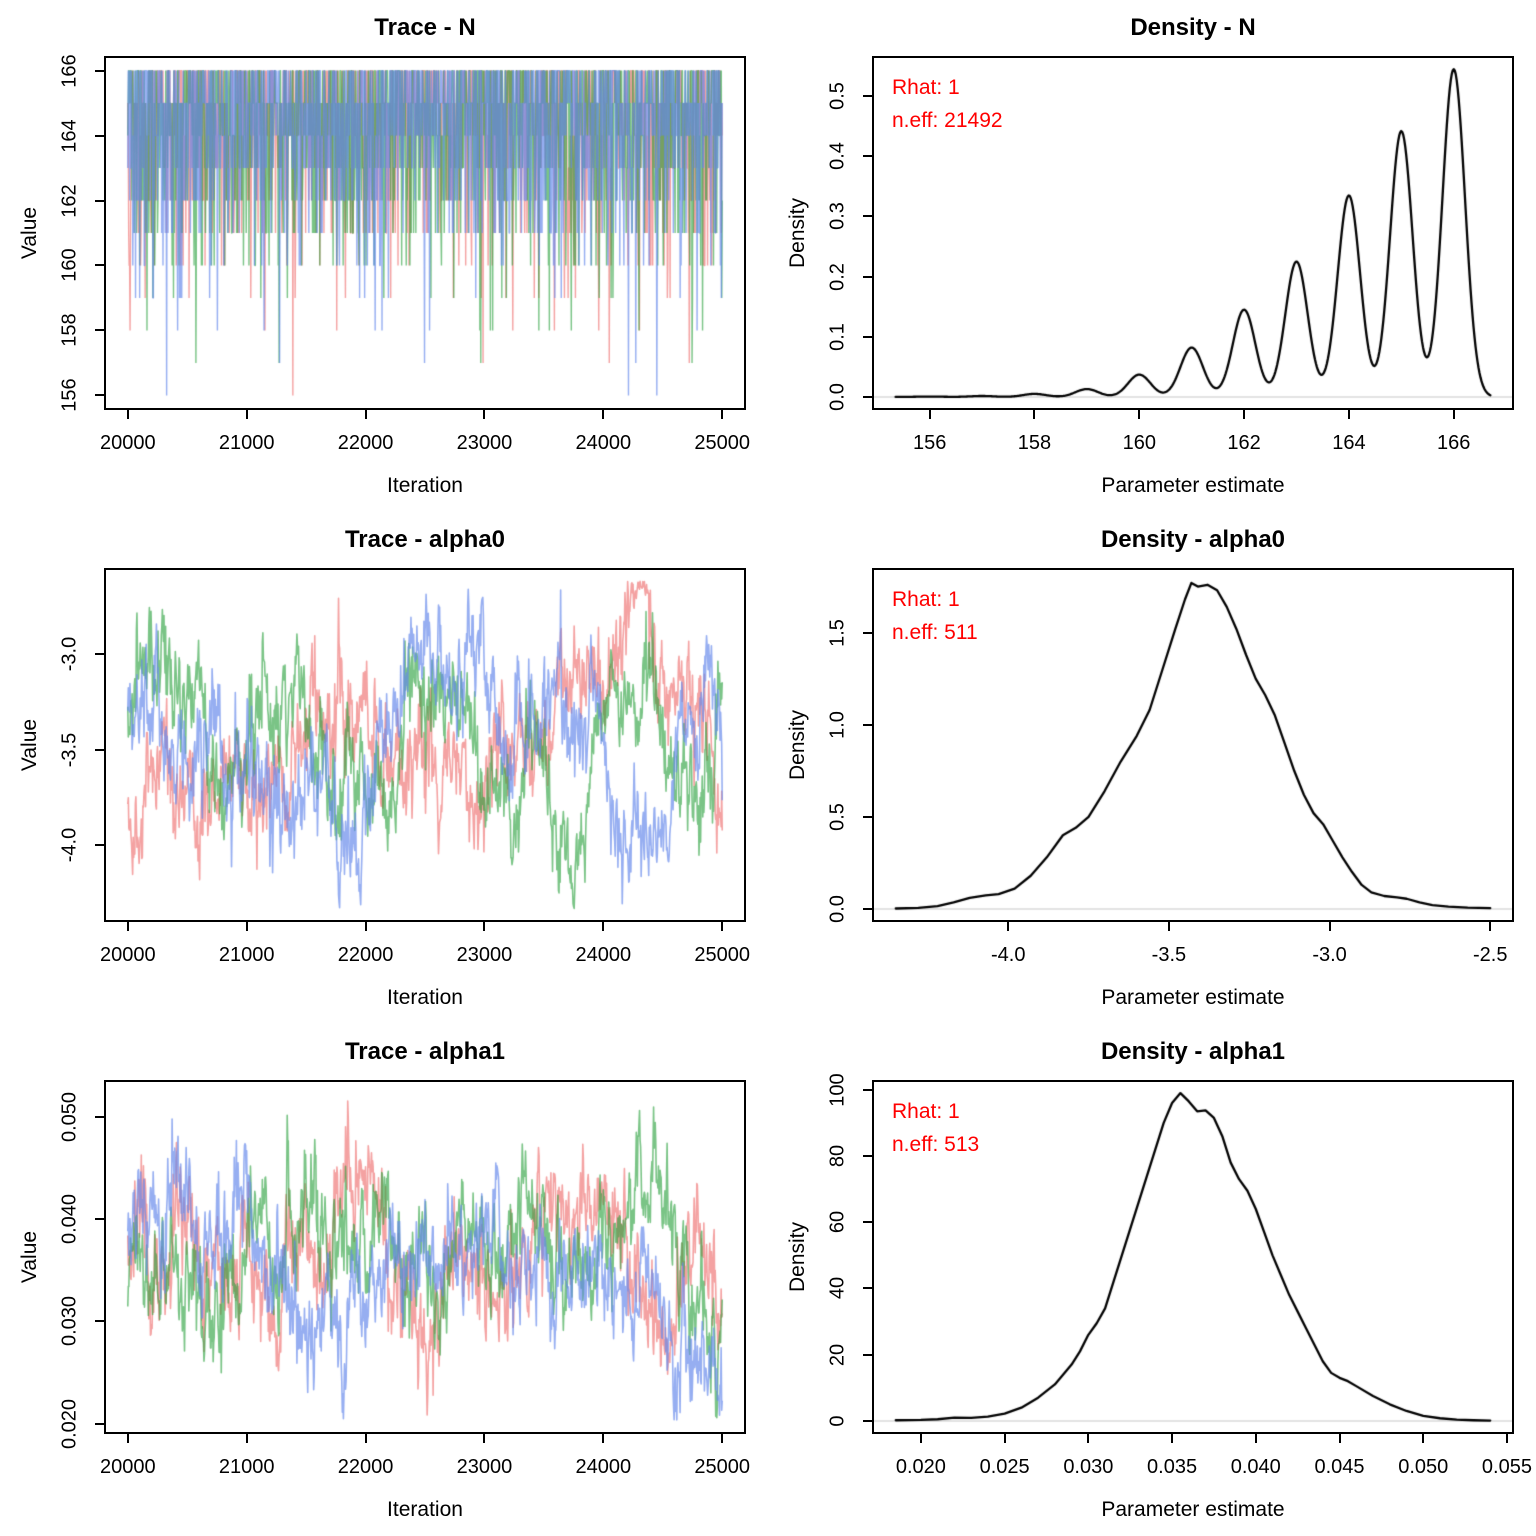 This screenshot has width=1536, height=1536. Describe the element at coordinates (837, 1156) in the screenshot. I see `y-tick-label: 80` at that location.